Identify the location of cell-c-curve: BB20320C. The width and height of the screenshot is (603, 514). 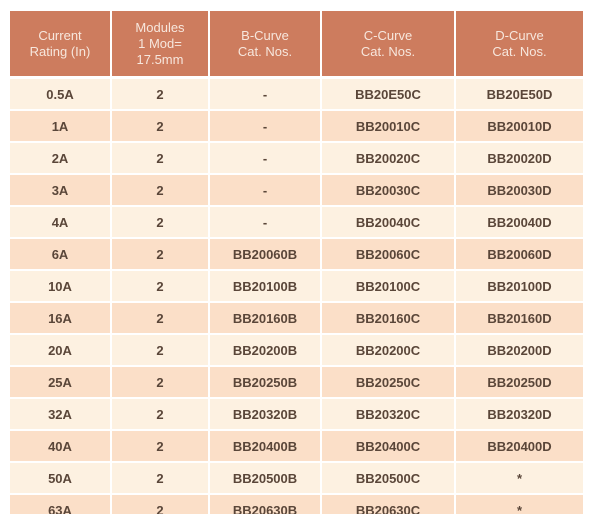
(388, 414).